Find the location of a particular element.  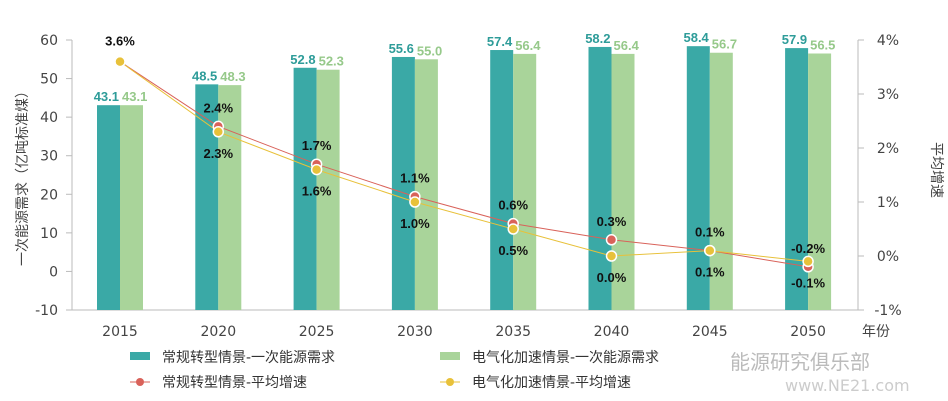

line-data-label: 0.6% is located at coordinates (513, 205).